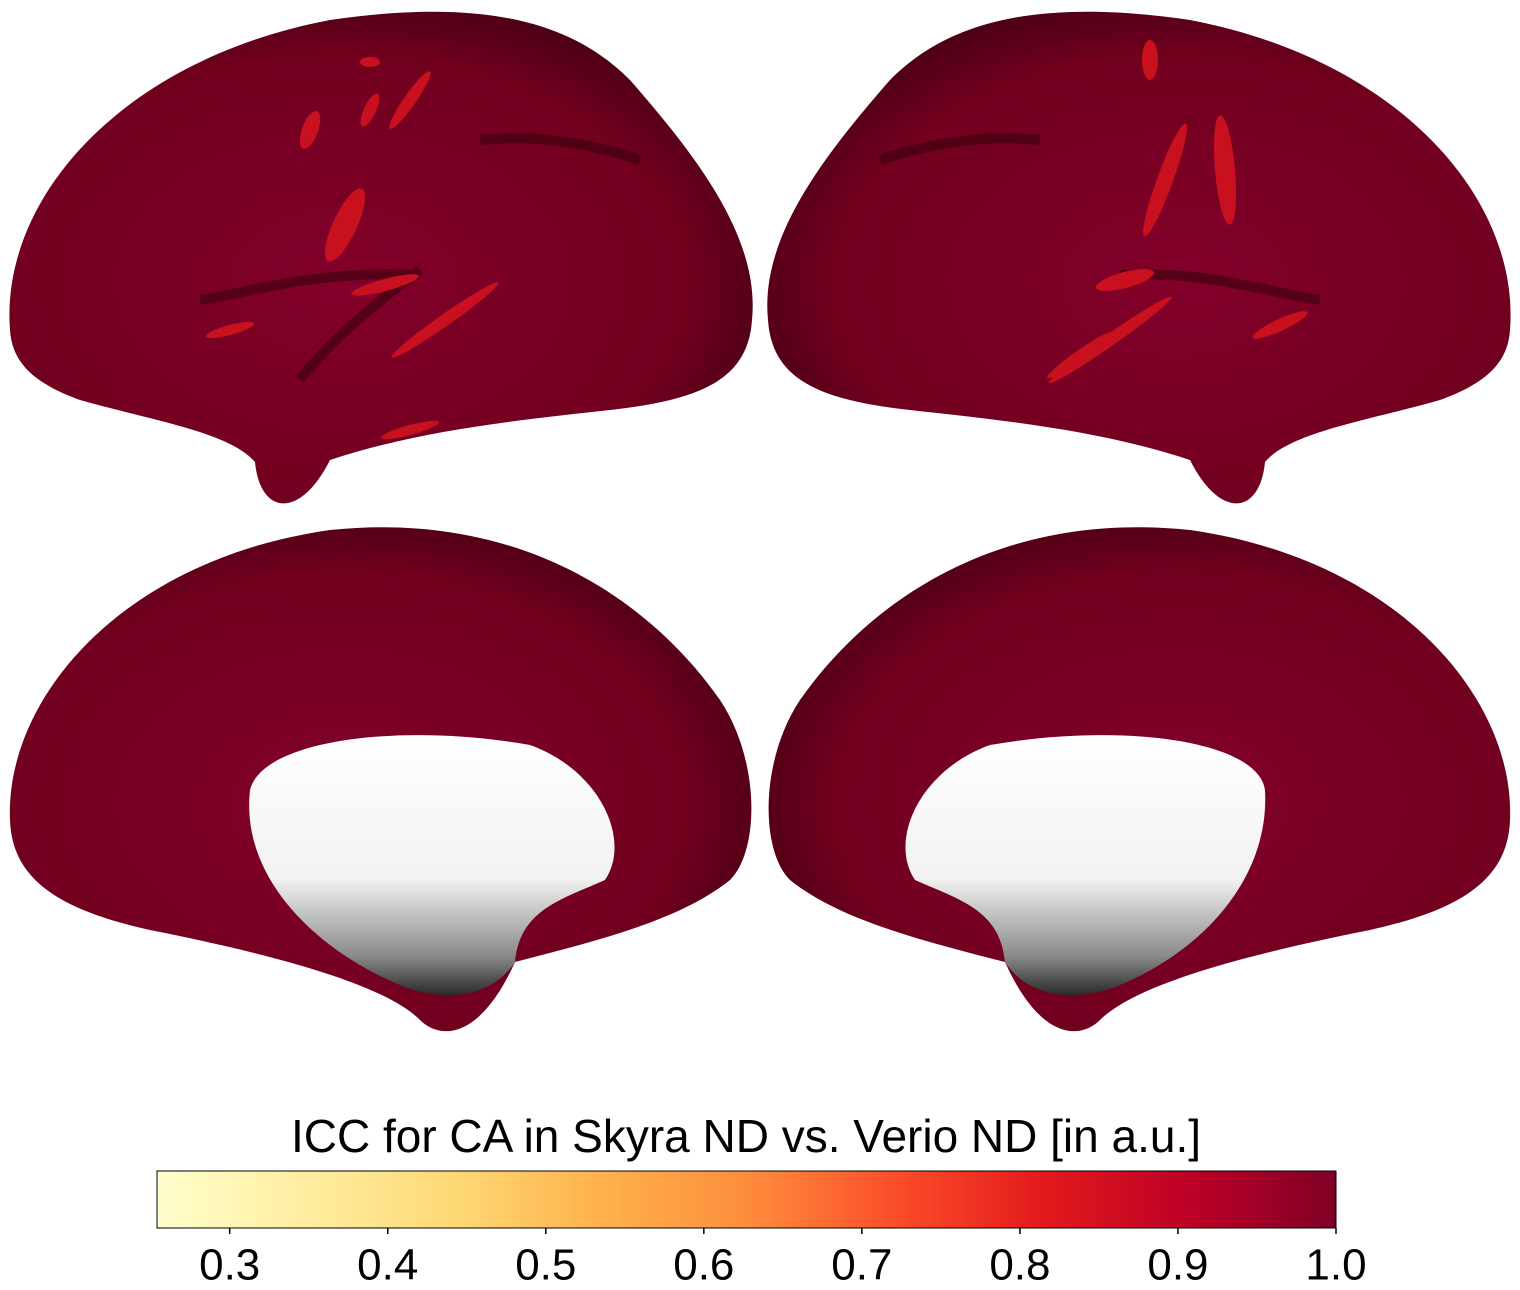  What do you see at coordinates (746, 1199) in the screenshot?
I see `colorbar` at bounding box center [746, 1199].